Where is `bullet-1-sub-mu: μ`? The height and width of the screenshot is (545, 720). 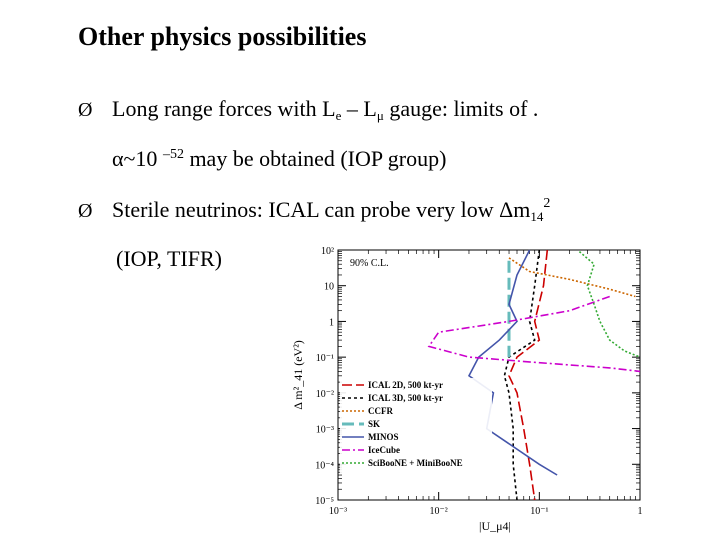
bullet-1-sub-mu: μ is located at coordinates (380, 115).